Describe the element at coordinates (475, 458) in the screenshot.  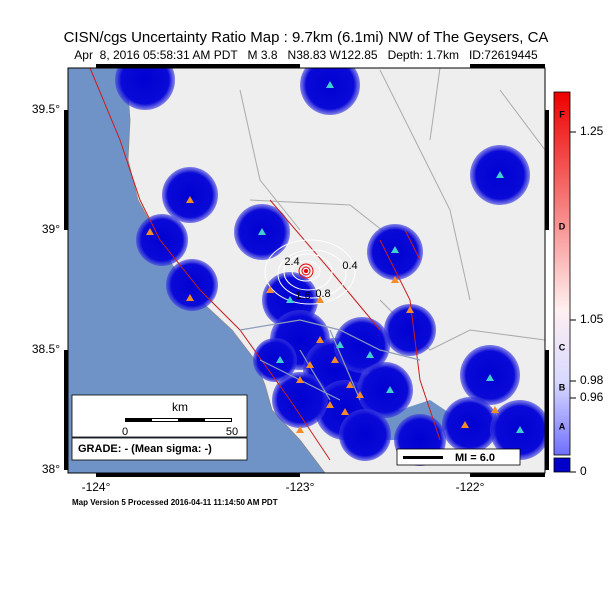
I see `mi-text: MI = 6.0` at that location.